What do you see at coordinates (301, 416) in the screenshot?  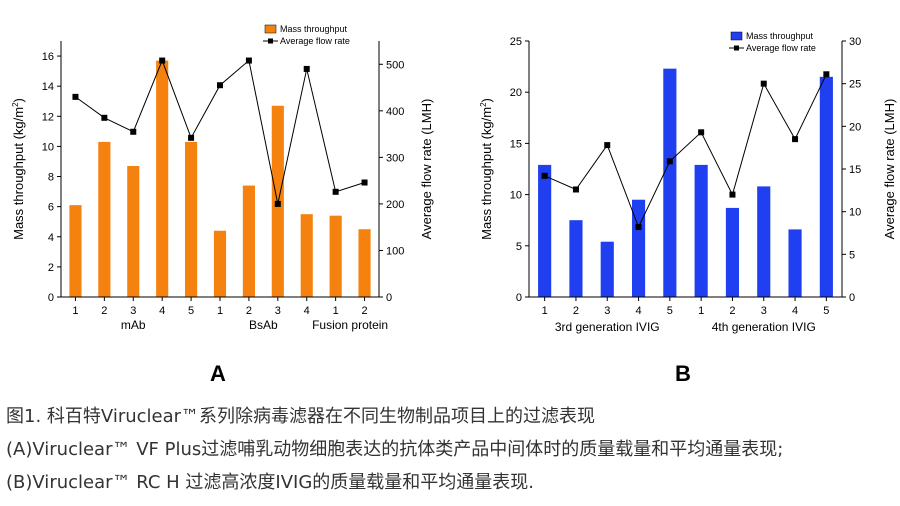 I see `caption-line-1: 图1. 科百特Viruclear™系列除病毒滤器在不同生物制品项目上的过滤表现` at bounding box center [301, 416].